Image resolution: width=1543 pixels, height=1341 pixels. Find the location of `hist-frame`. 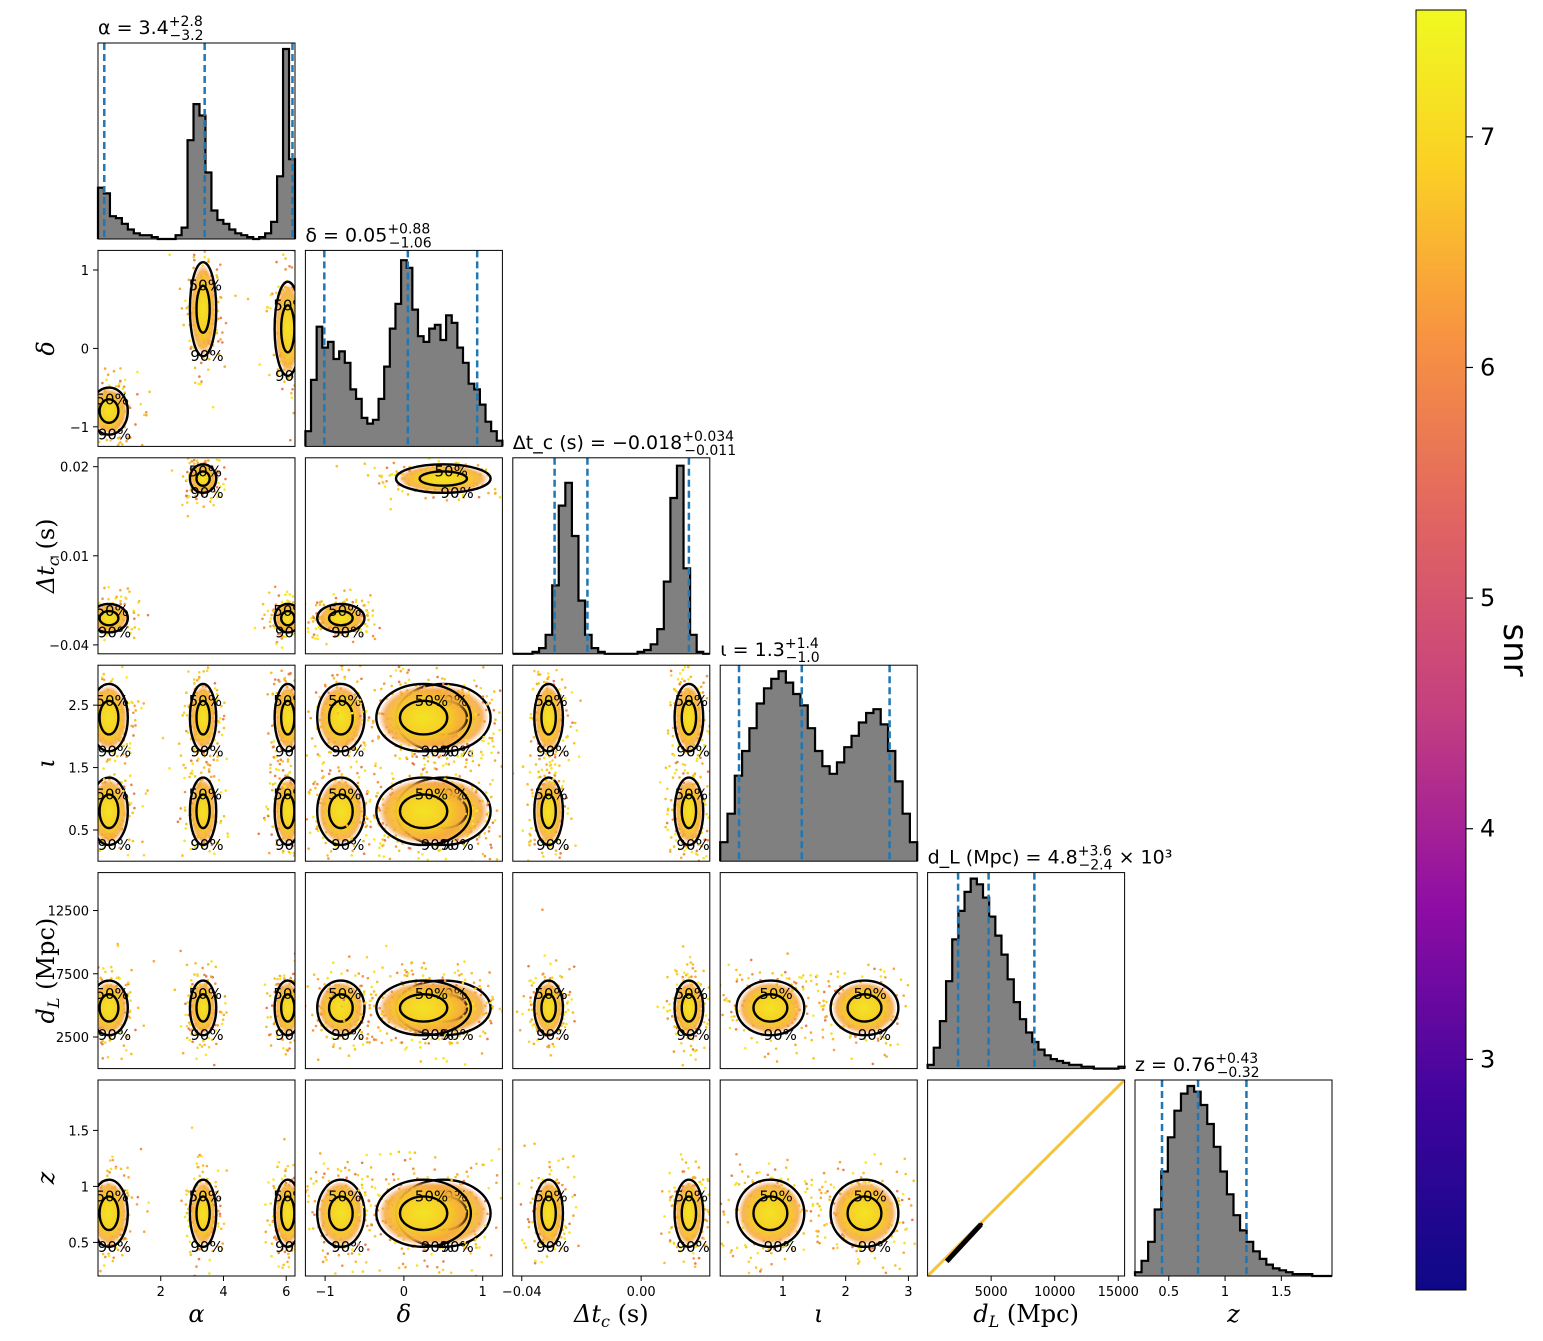

hist-frame is located at coordinates (818, 763).